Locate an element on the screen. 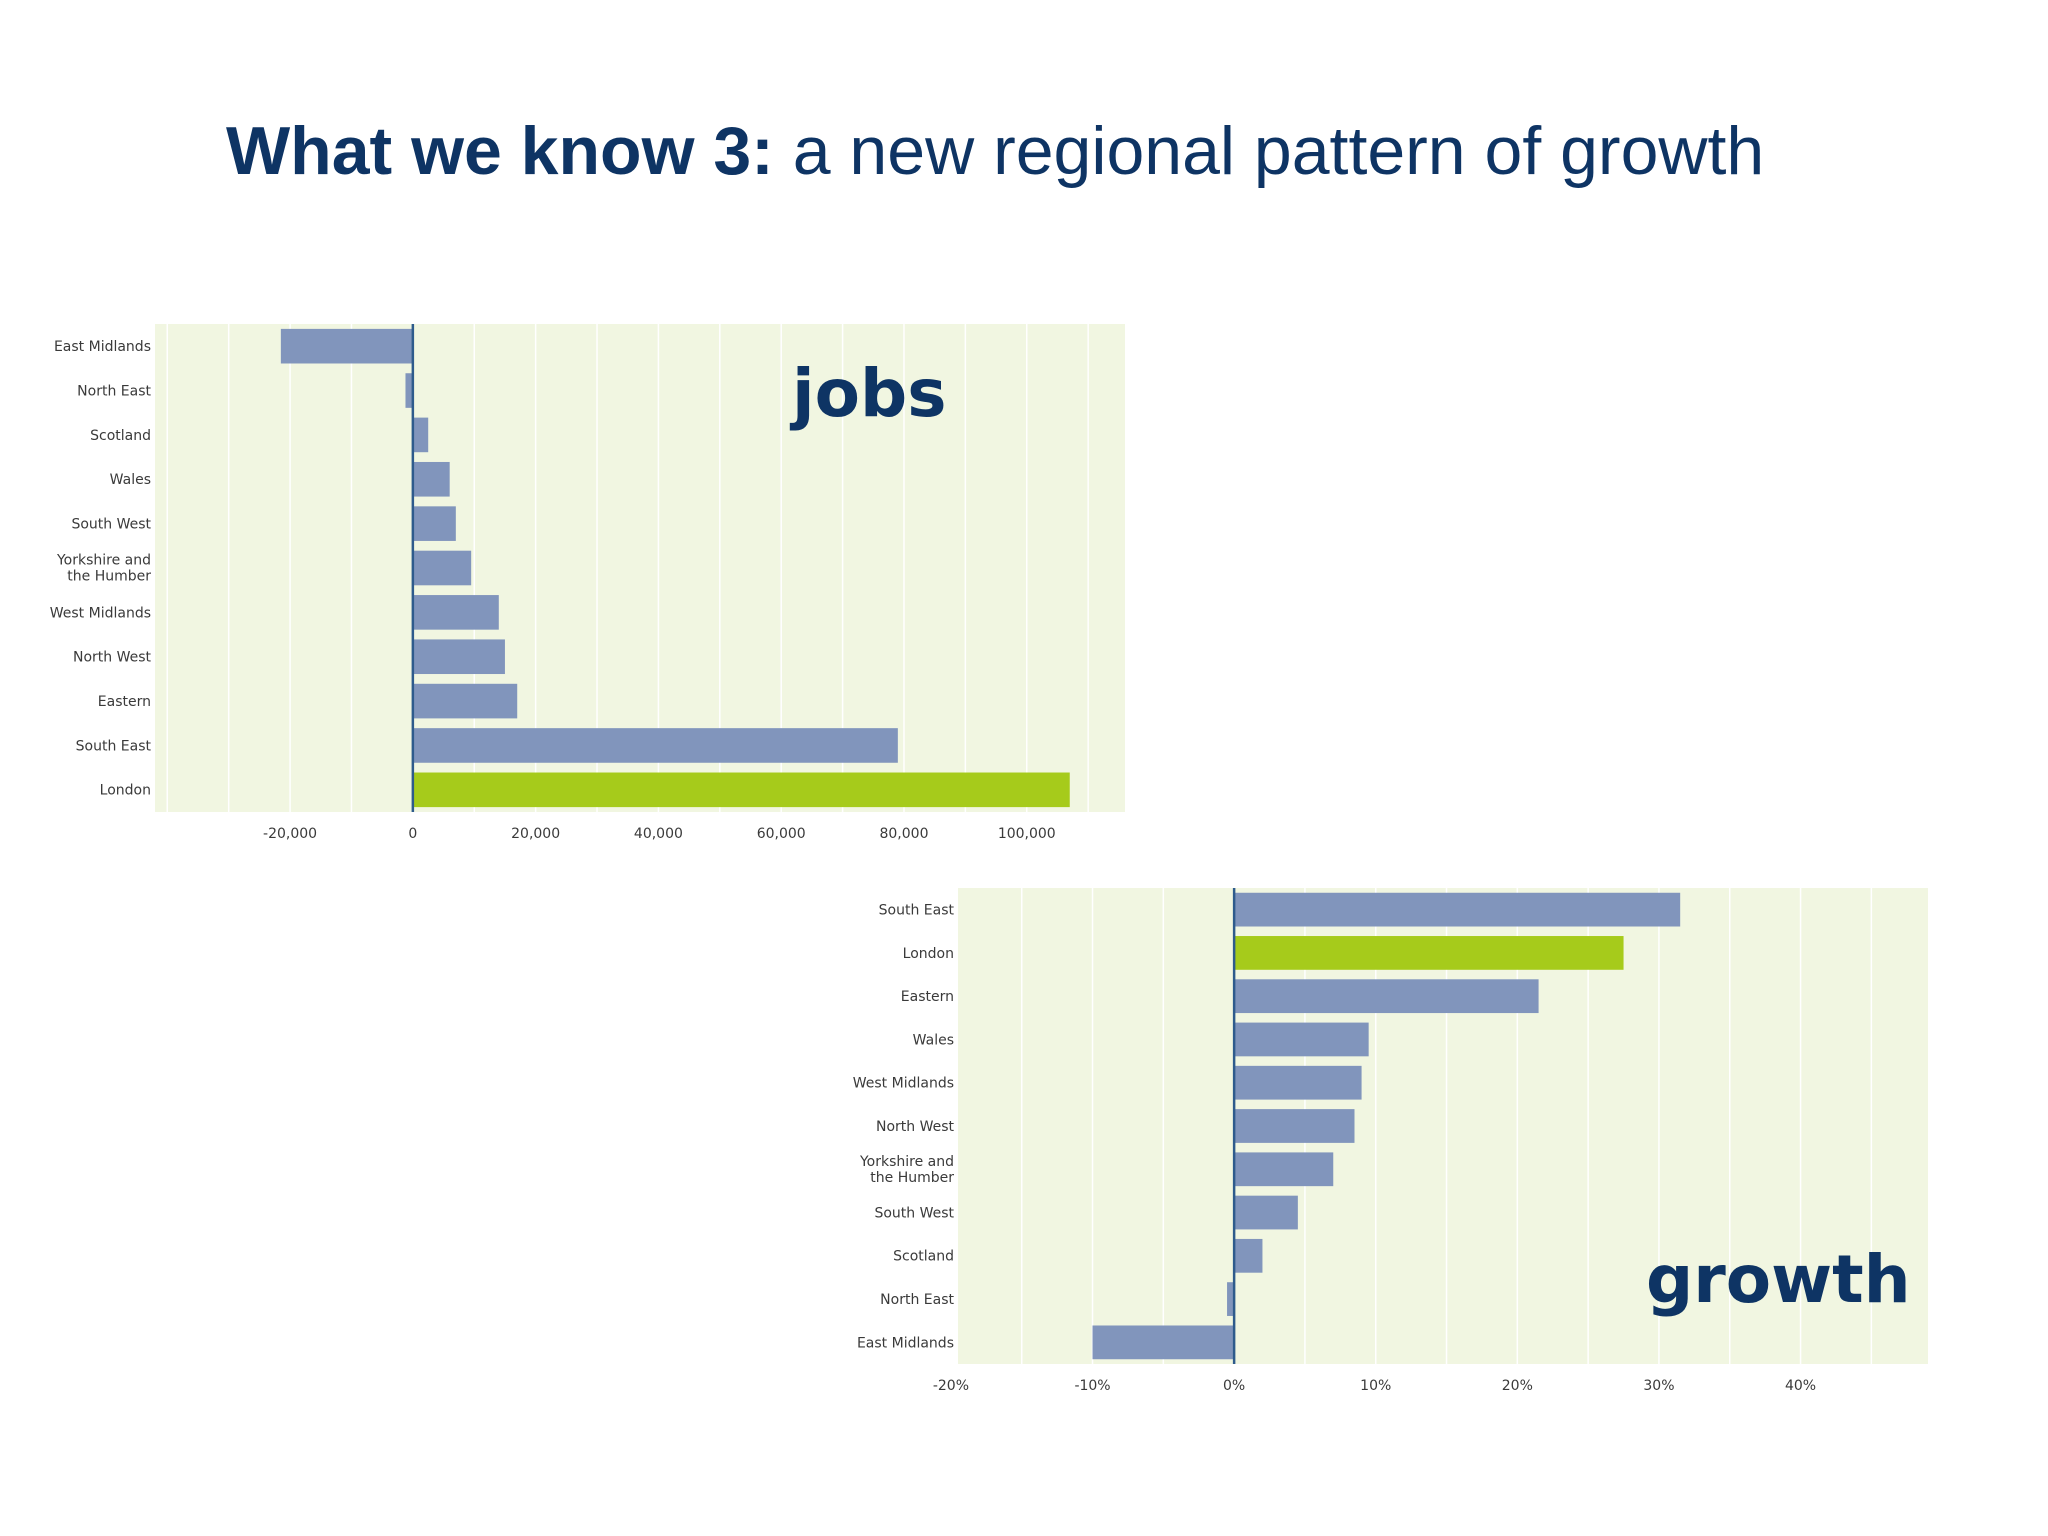 This screenshot has width=2048, height=1536. tick-label: 20,000 is located at coordinates (535, 834).